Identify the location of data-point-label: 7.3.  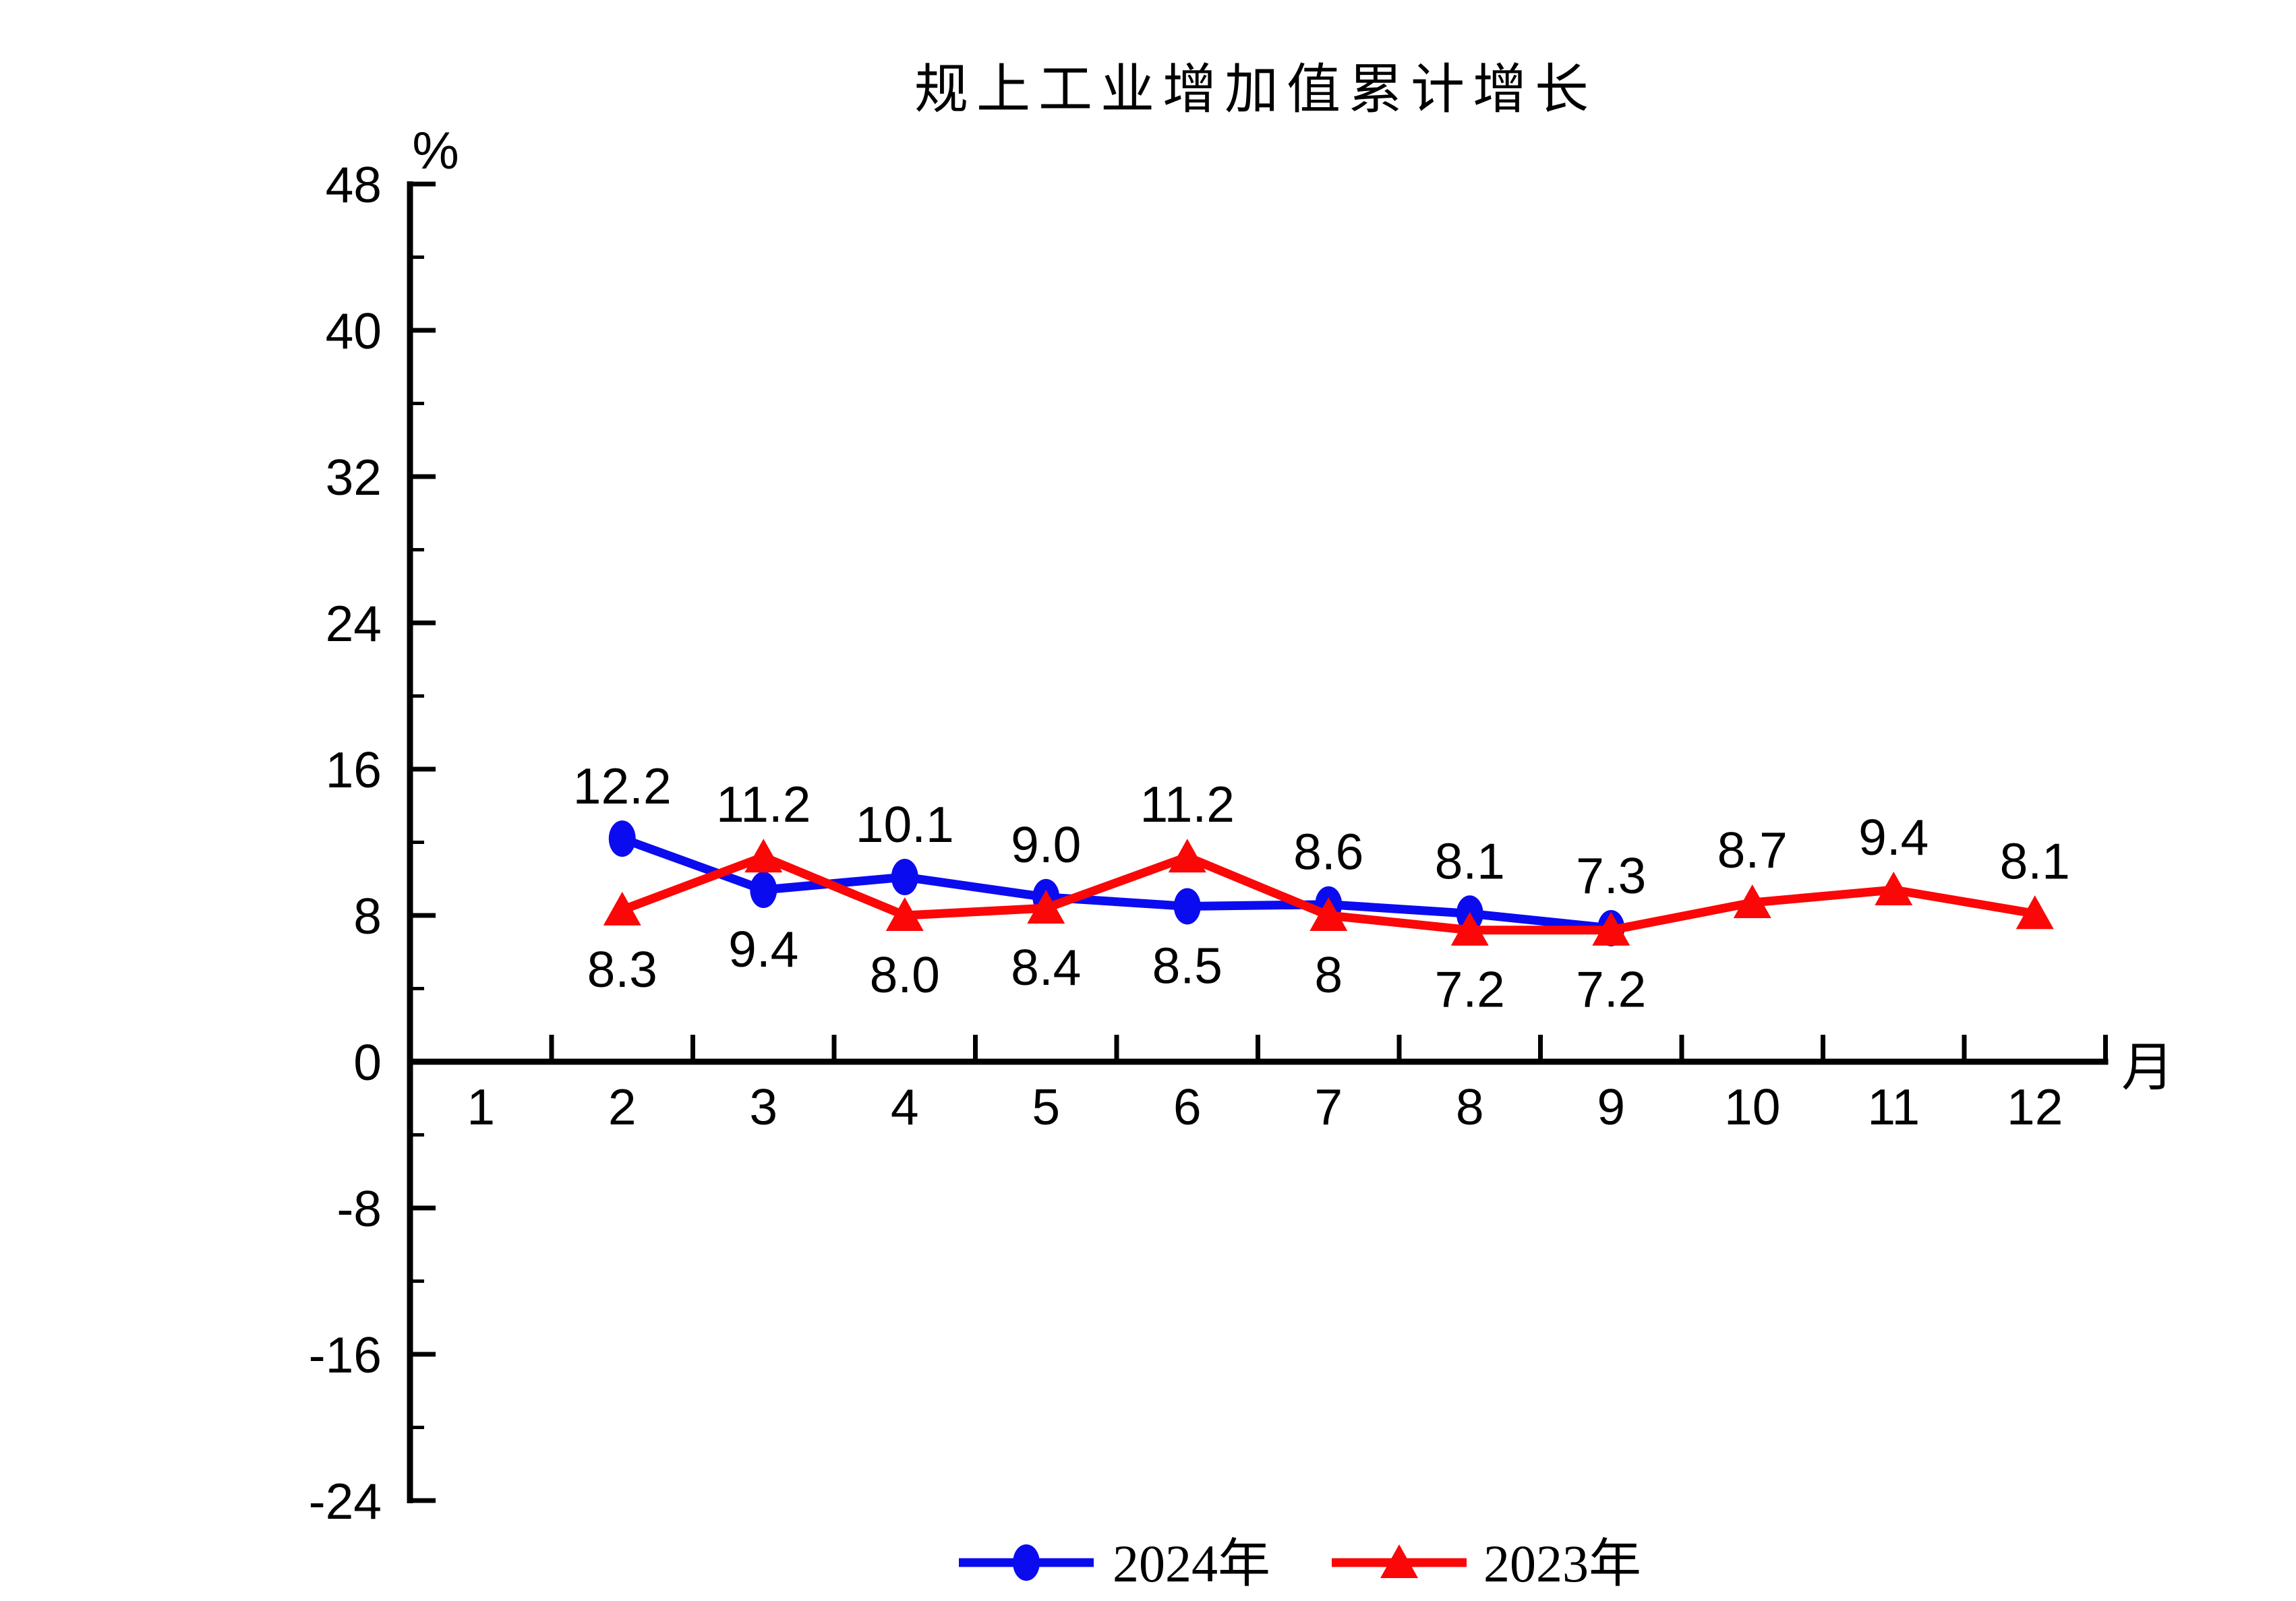
(1611, 875).